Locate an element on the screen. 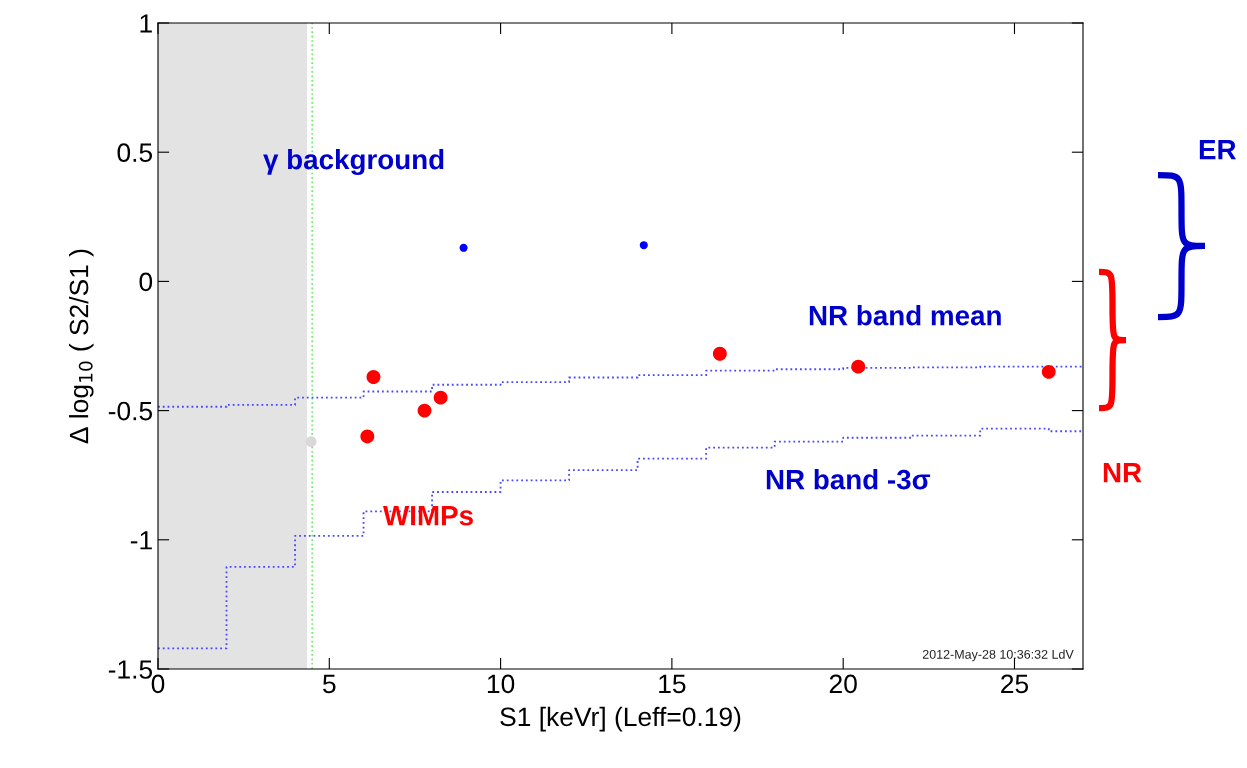 The height and width of the screenshot is (768, 1247). text: NR is located at coordinates (1122, 473).